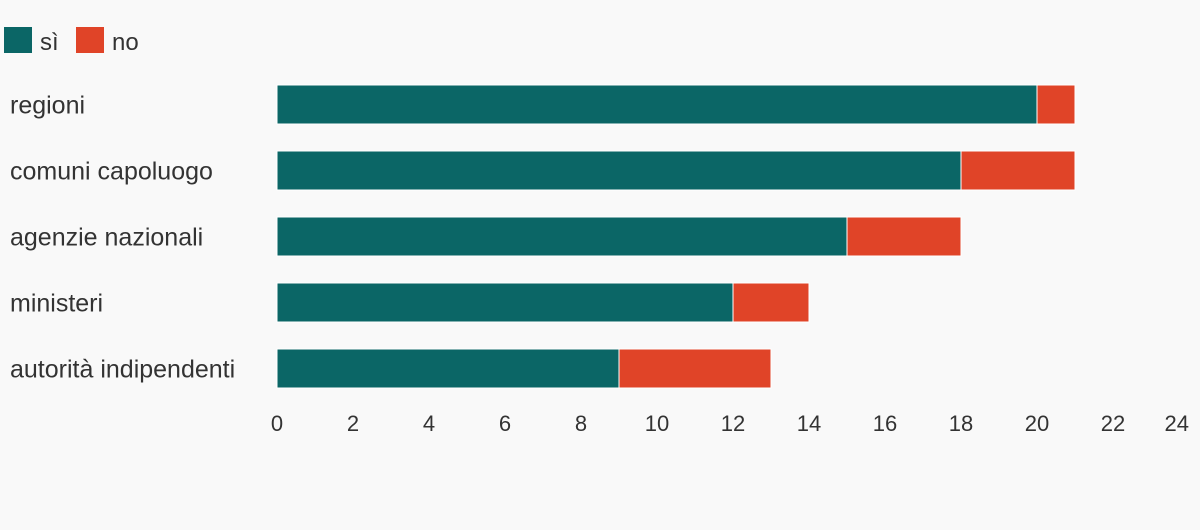 This screenshot has height=530, width=1200. Describe the element at coordinates (505, 302) in the screenshot. I see `bar-ministeri-si` at that location.